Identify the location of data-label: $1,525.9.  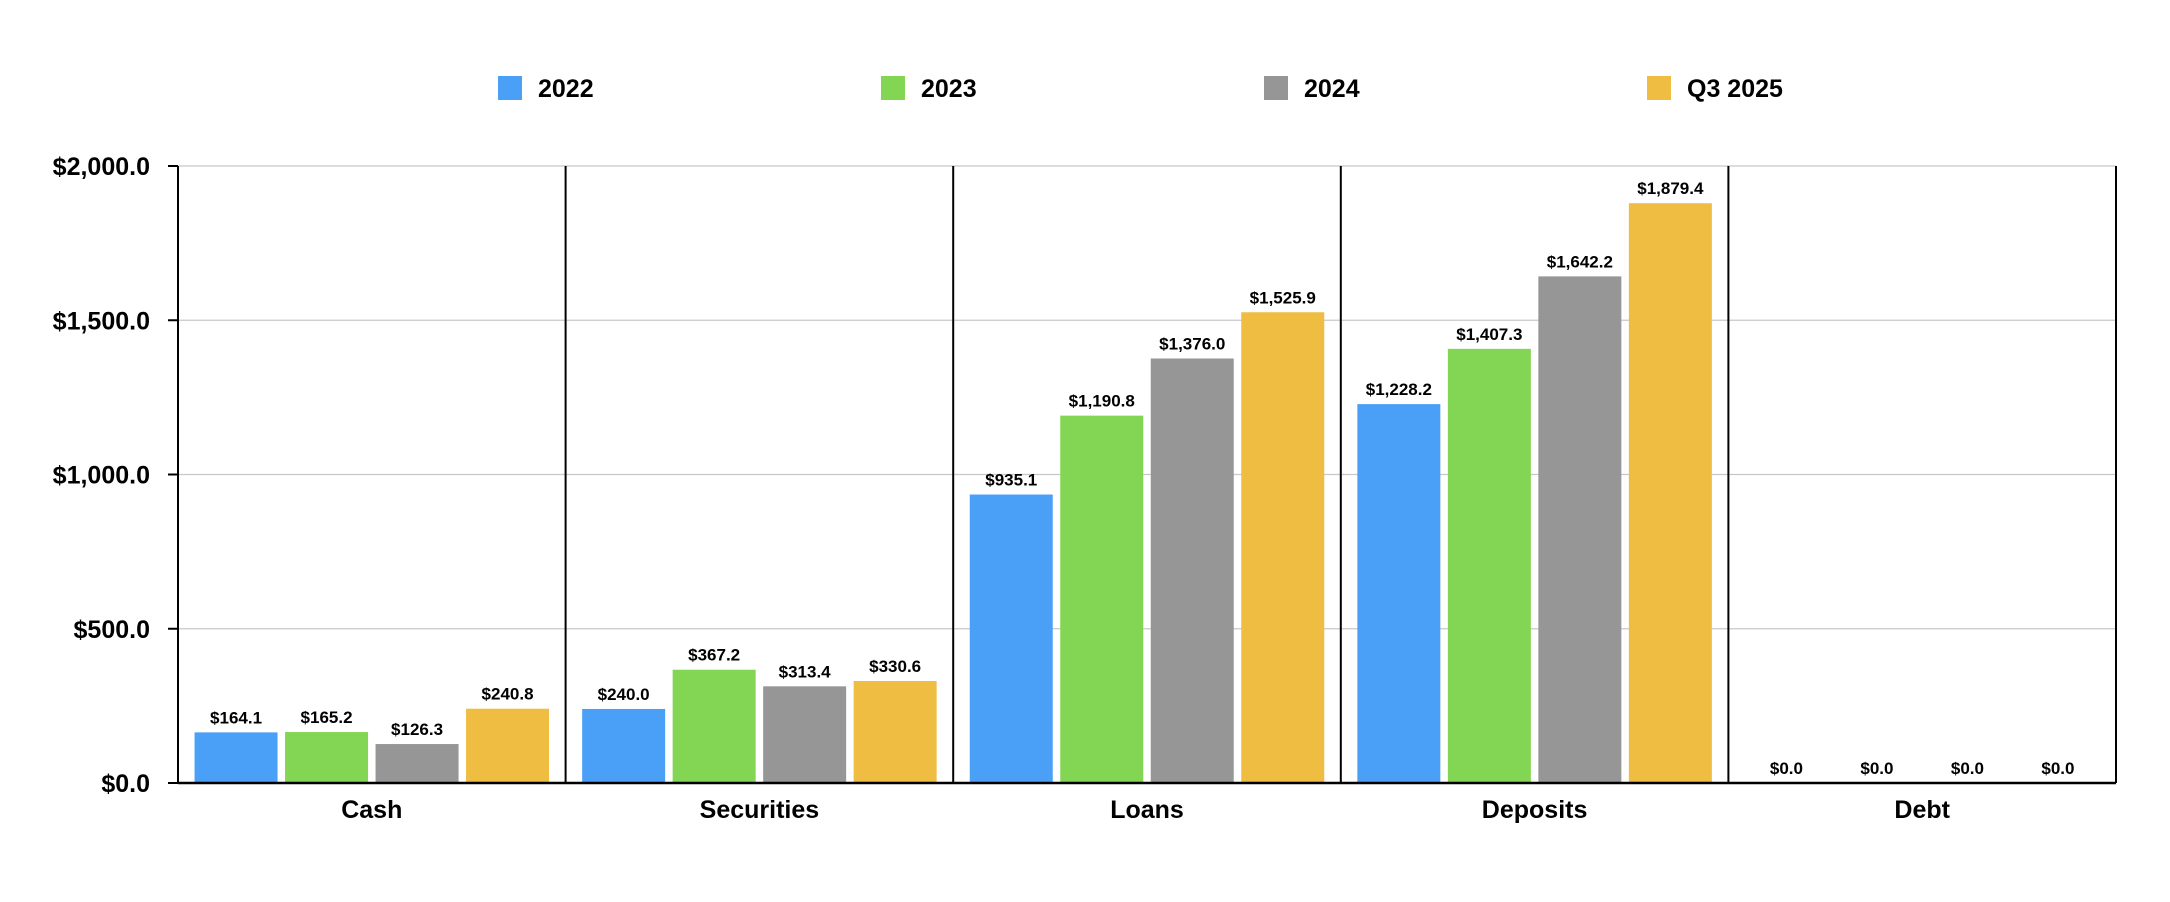
(1283, 297).